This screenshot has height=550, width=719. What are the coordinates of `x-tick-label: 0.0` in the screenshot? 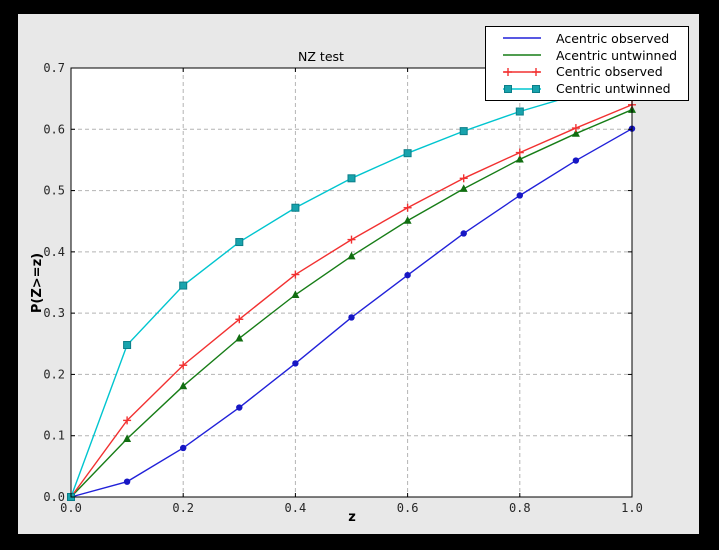 It's located at (71, 508).